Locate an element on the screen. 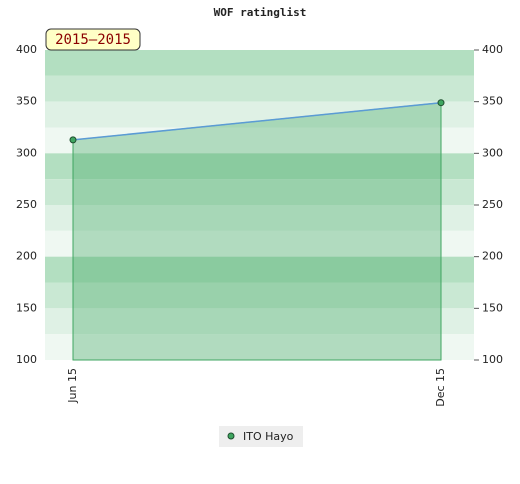  y2-tick-label: 100 is located at coordinates (492, 359).